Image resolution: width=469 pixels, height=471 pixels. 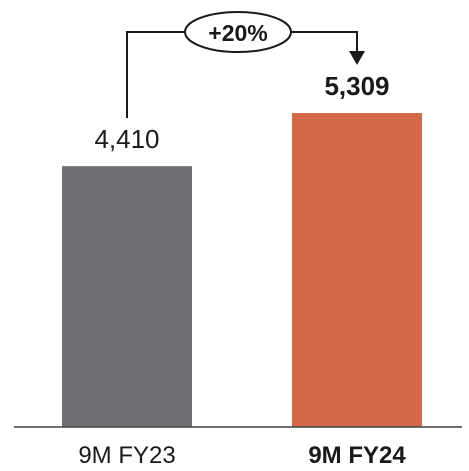 What do you see at coordinates (245, 65) in the screenshot?
I see `growth-annotation: +20%` at bounding box center [245, 65].